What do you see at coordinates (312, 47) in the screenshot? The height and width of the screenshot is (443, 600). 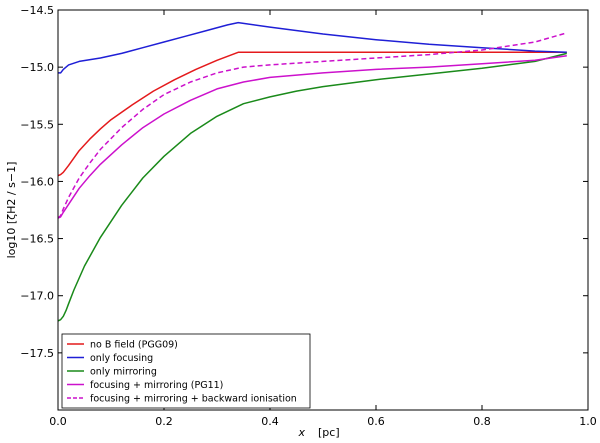 I see `series-line-only-focusing` at bounding box center [312, 47].